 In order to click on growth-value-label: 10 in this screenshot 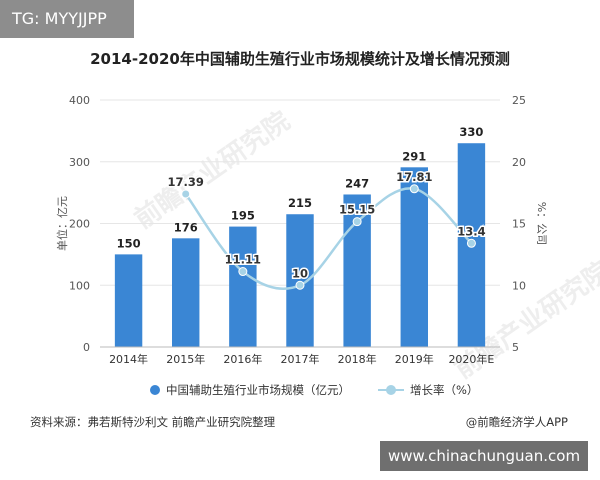, I will do `click(300, 273)`.